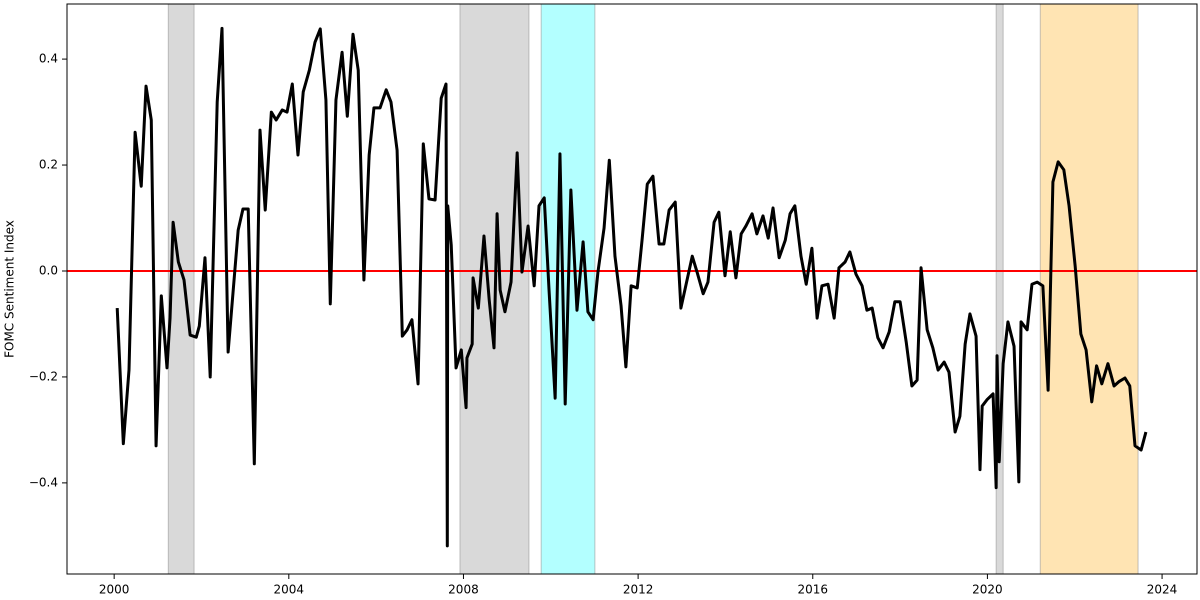 This screenshot has height=600, width=1200. What do you see at coordinates (289, 590) in the screenshot?
I see `x-tick-label: 2004` at bounding box center [289, 590].